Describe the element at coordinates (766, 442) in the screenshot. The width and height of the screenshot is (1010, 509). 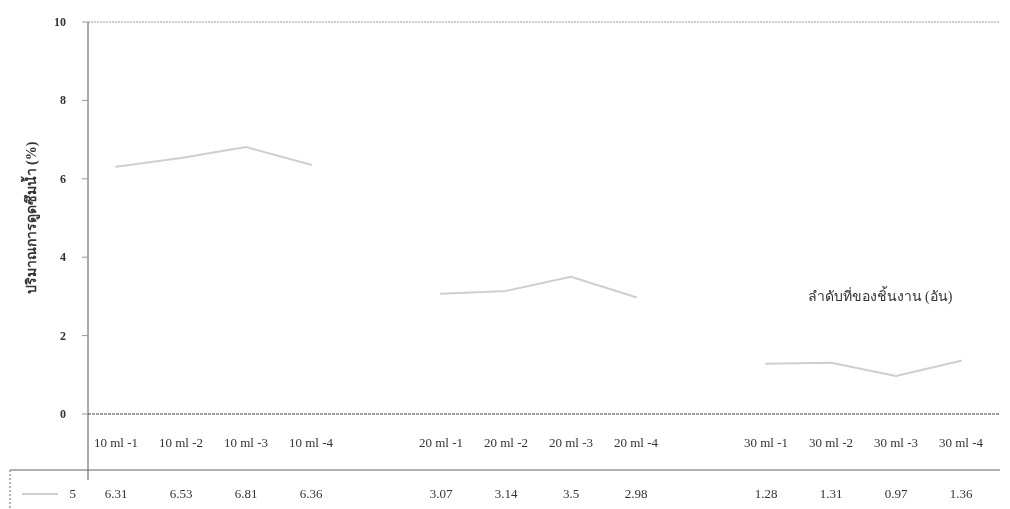
I see `x-tick-label: 30 ml -1` at that location.